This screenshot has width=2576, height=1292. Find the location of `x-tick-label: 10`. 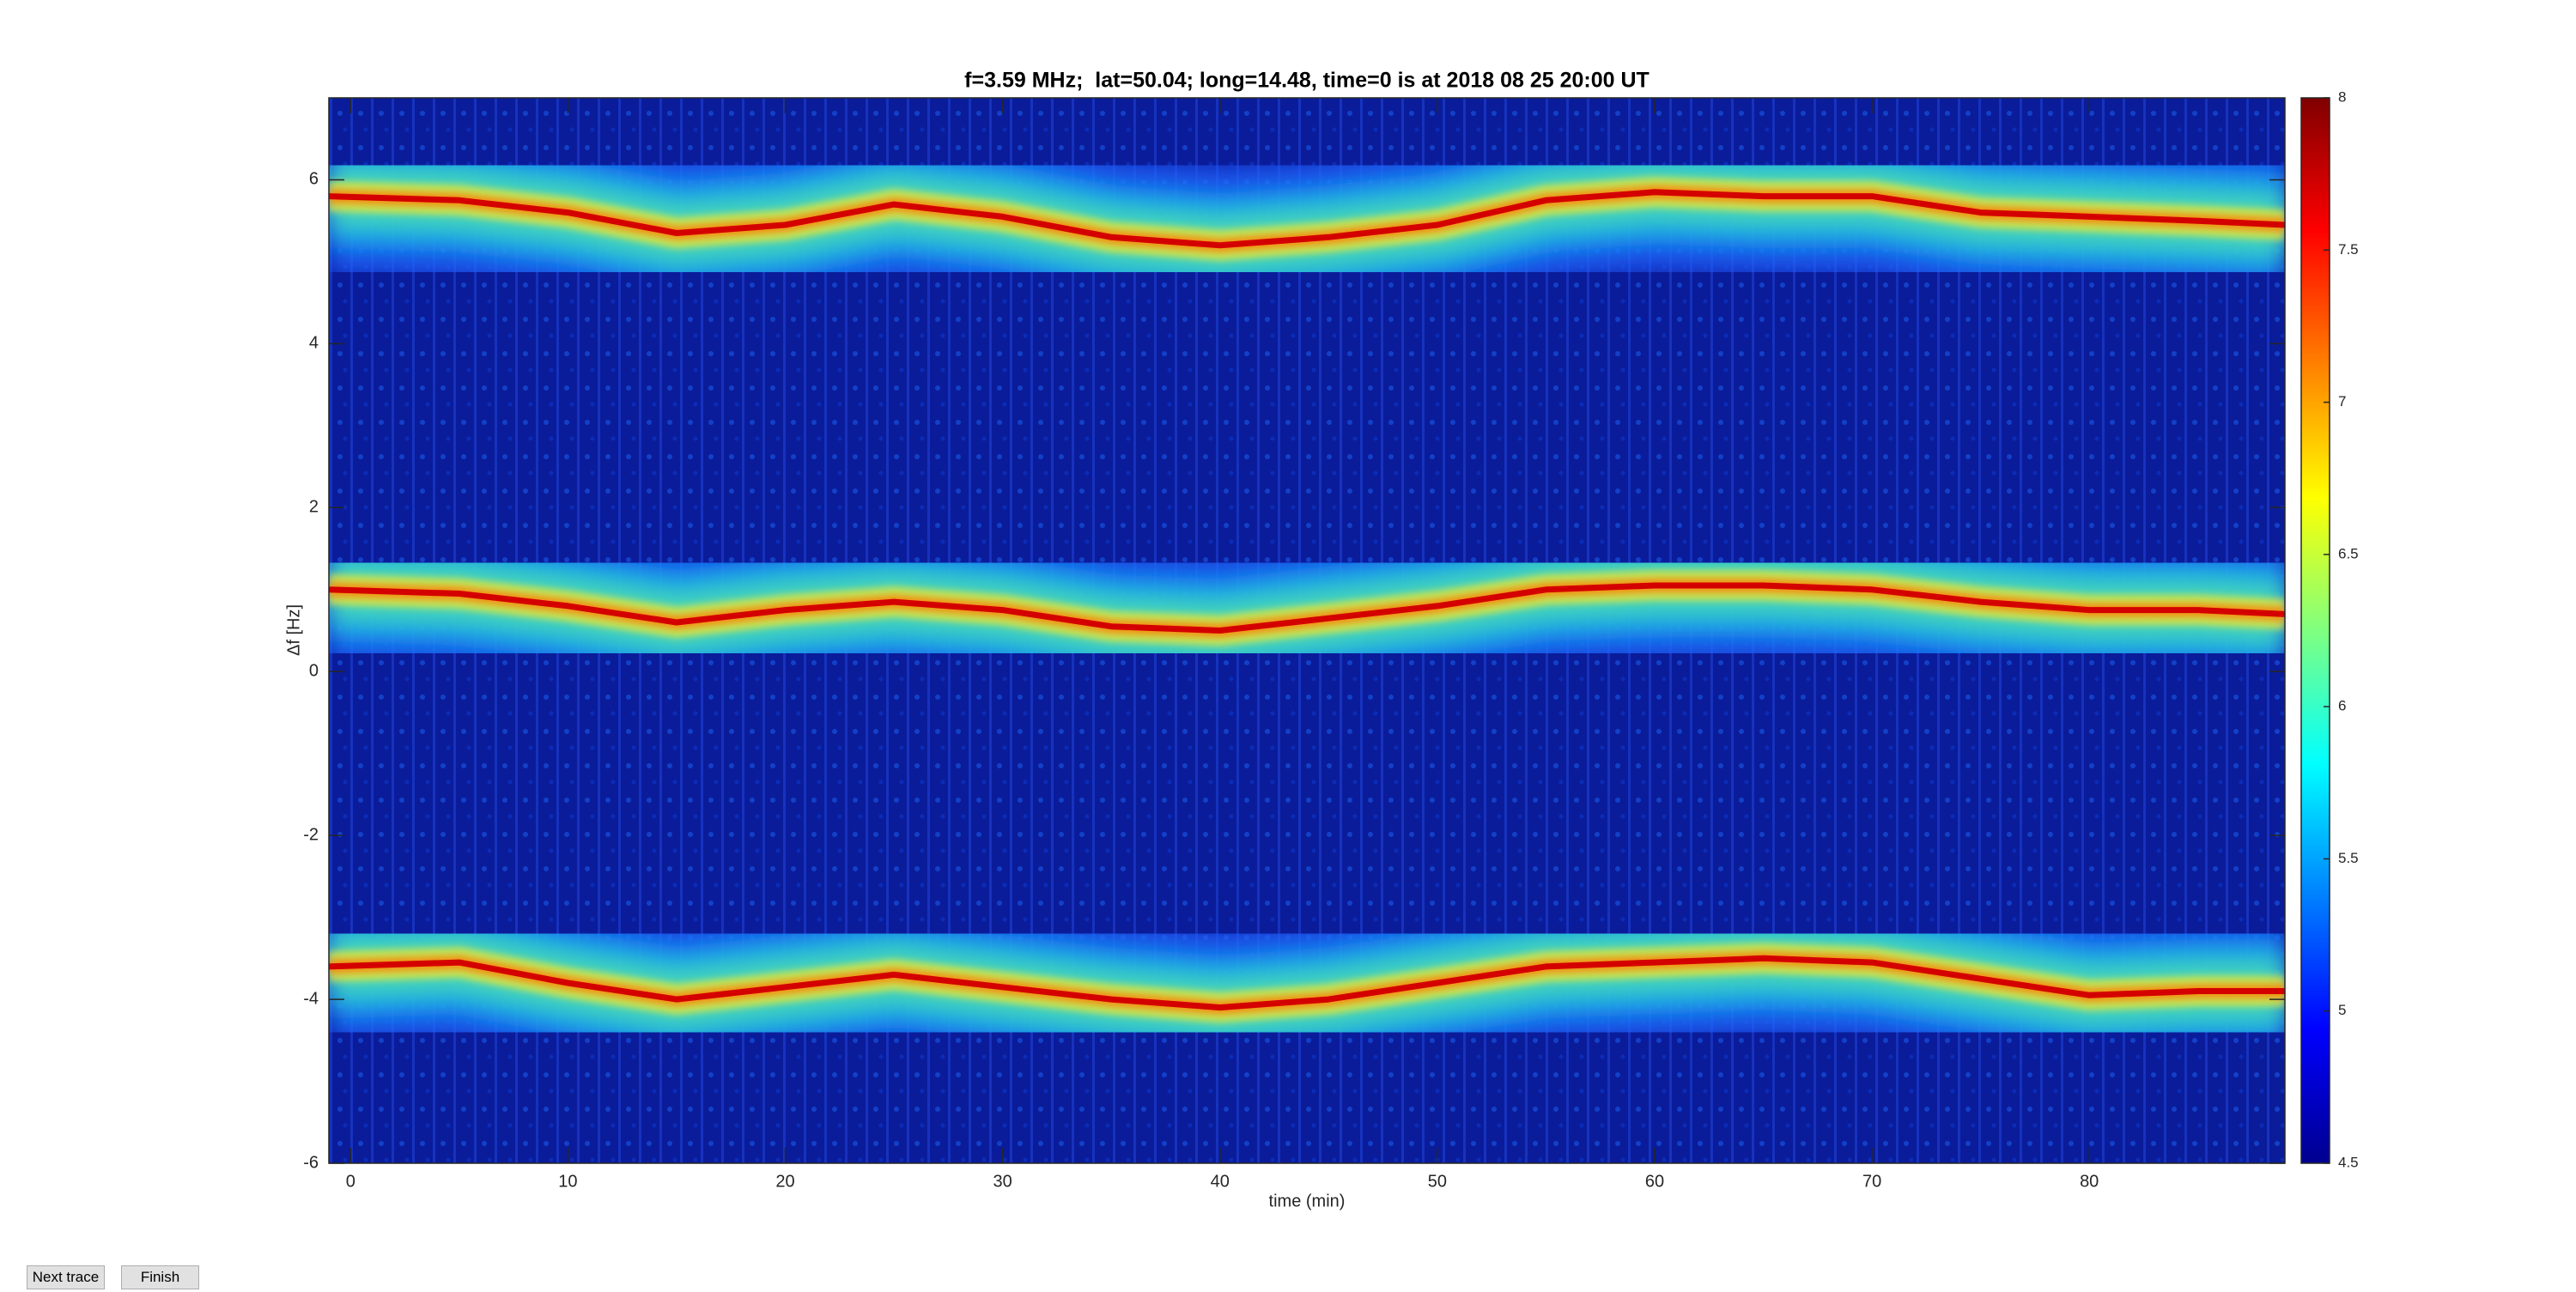

x-tick-label: 10 is located at coordinates (567, 1181).